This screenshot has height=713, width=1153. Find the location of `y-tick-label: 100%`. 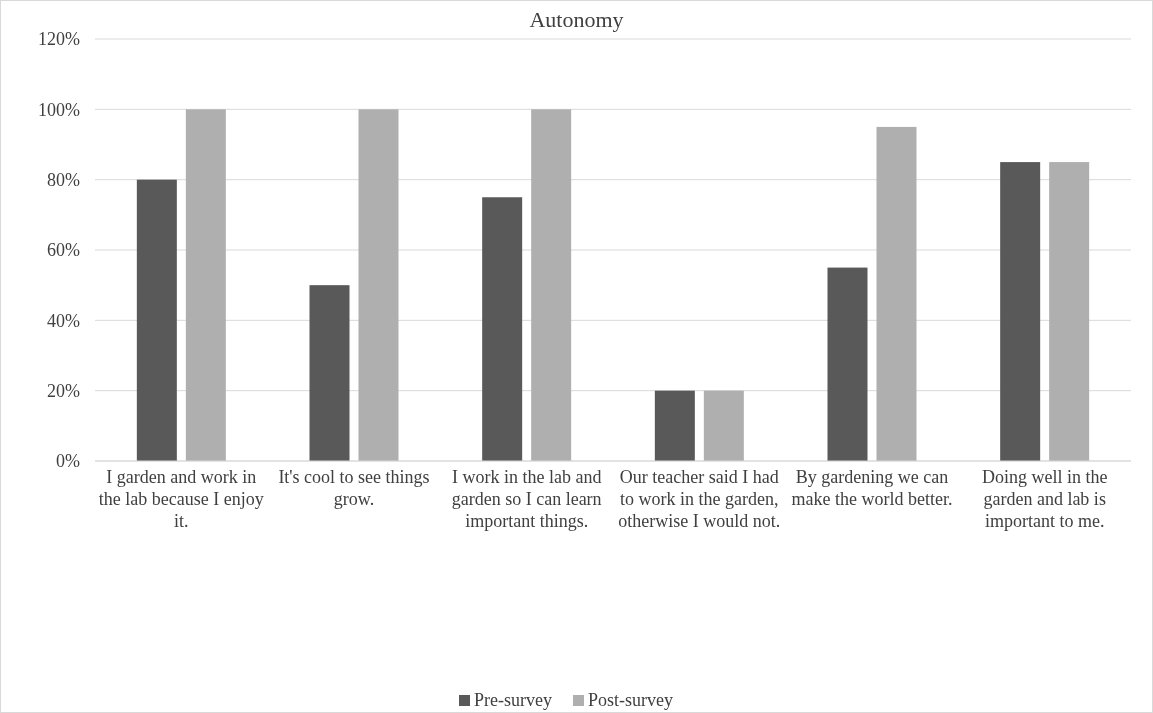

y-tick-label: 100% is located at coordinates (59, 109).